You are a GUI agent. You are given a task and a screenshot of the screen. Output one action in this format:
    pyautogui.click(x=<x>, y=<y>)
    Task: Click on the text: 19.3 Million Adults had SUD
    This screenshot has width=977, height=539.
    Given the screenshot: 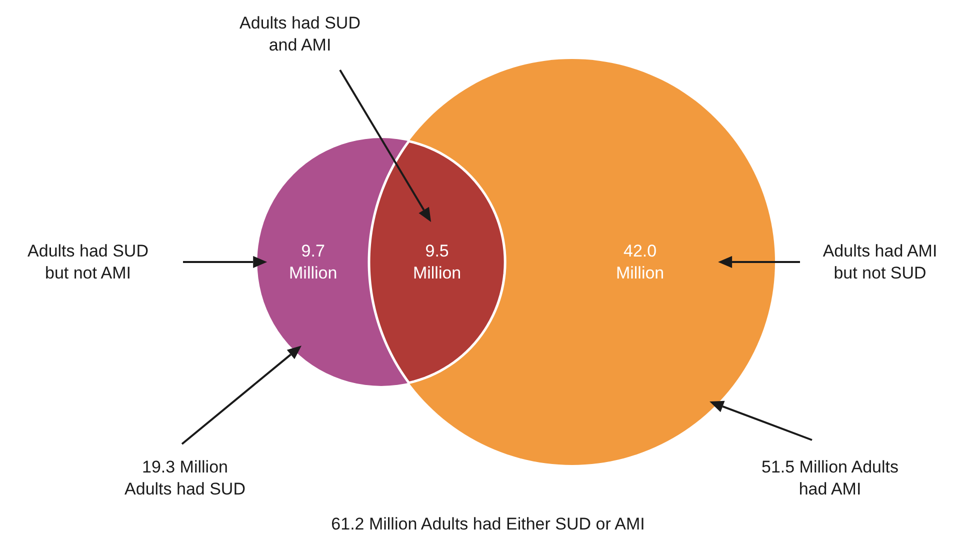 What is the action you would take?
    pyautogui.click(x=185, y=478)
    